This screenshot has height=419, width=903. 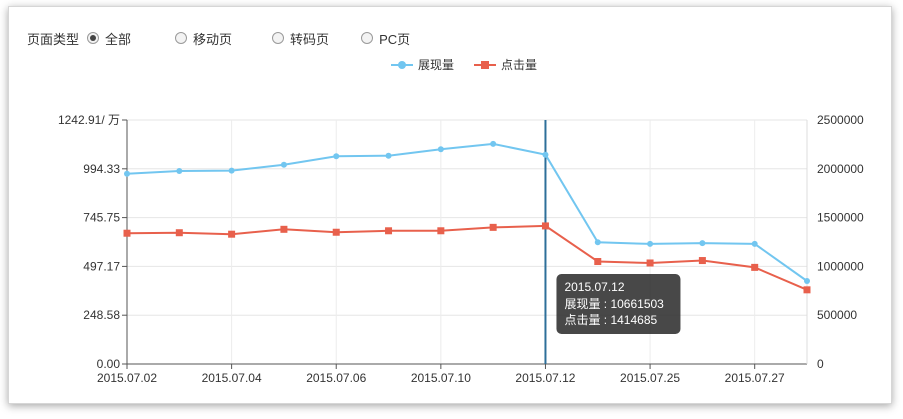 I want to click on x-tick-label: 2015.07.25, so click(x=650, y=378).